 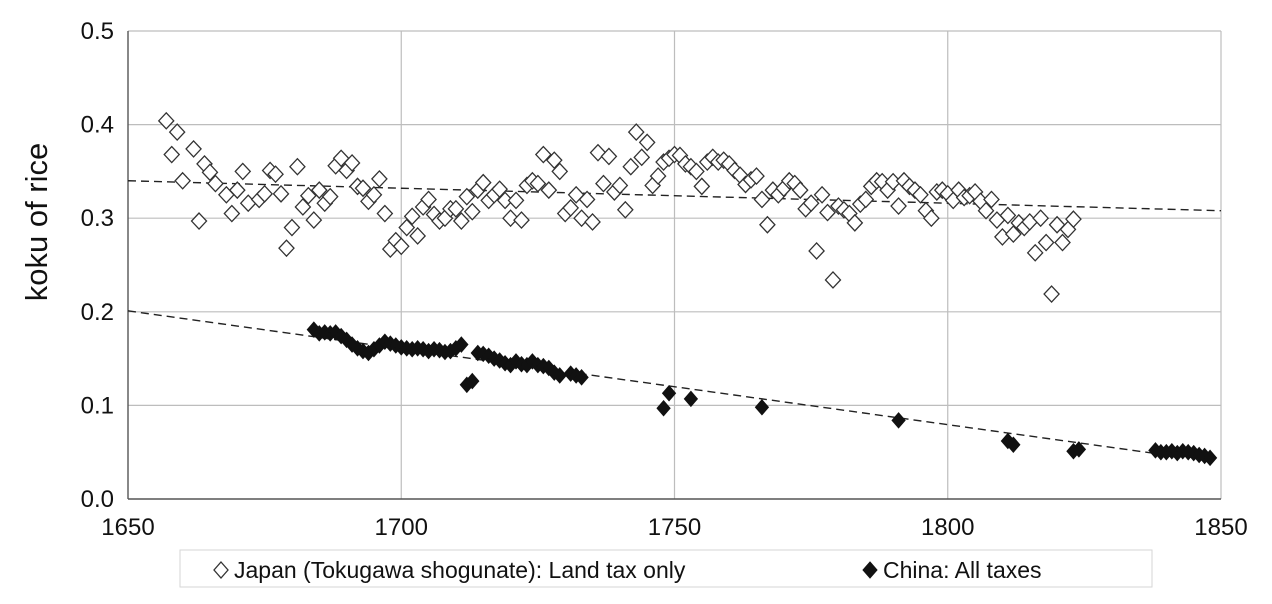 What do you see at coordinates (127, 527) in the screenshot?
I see `x-tick-label: 1650` at bounding box center [127, 527].